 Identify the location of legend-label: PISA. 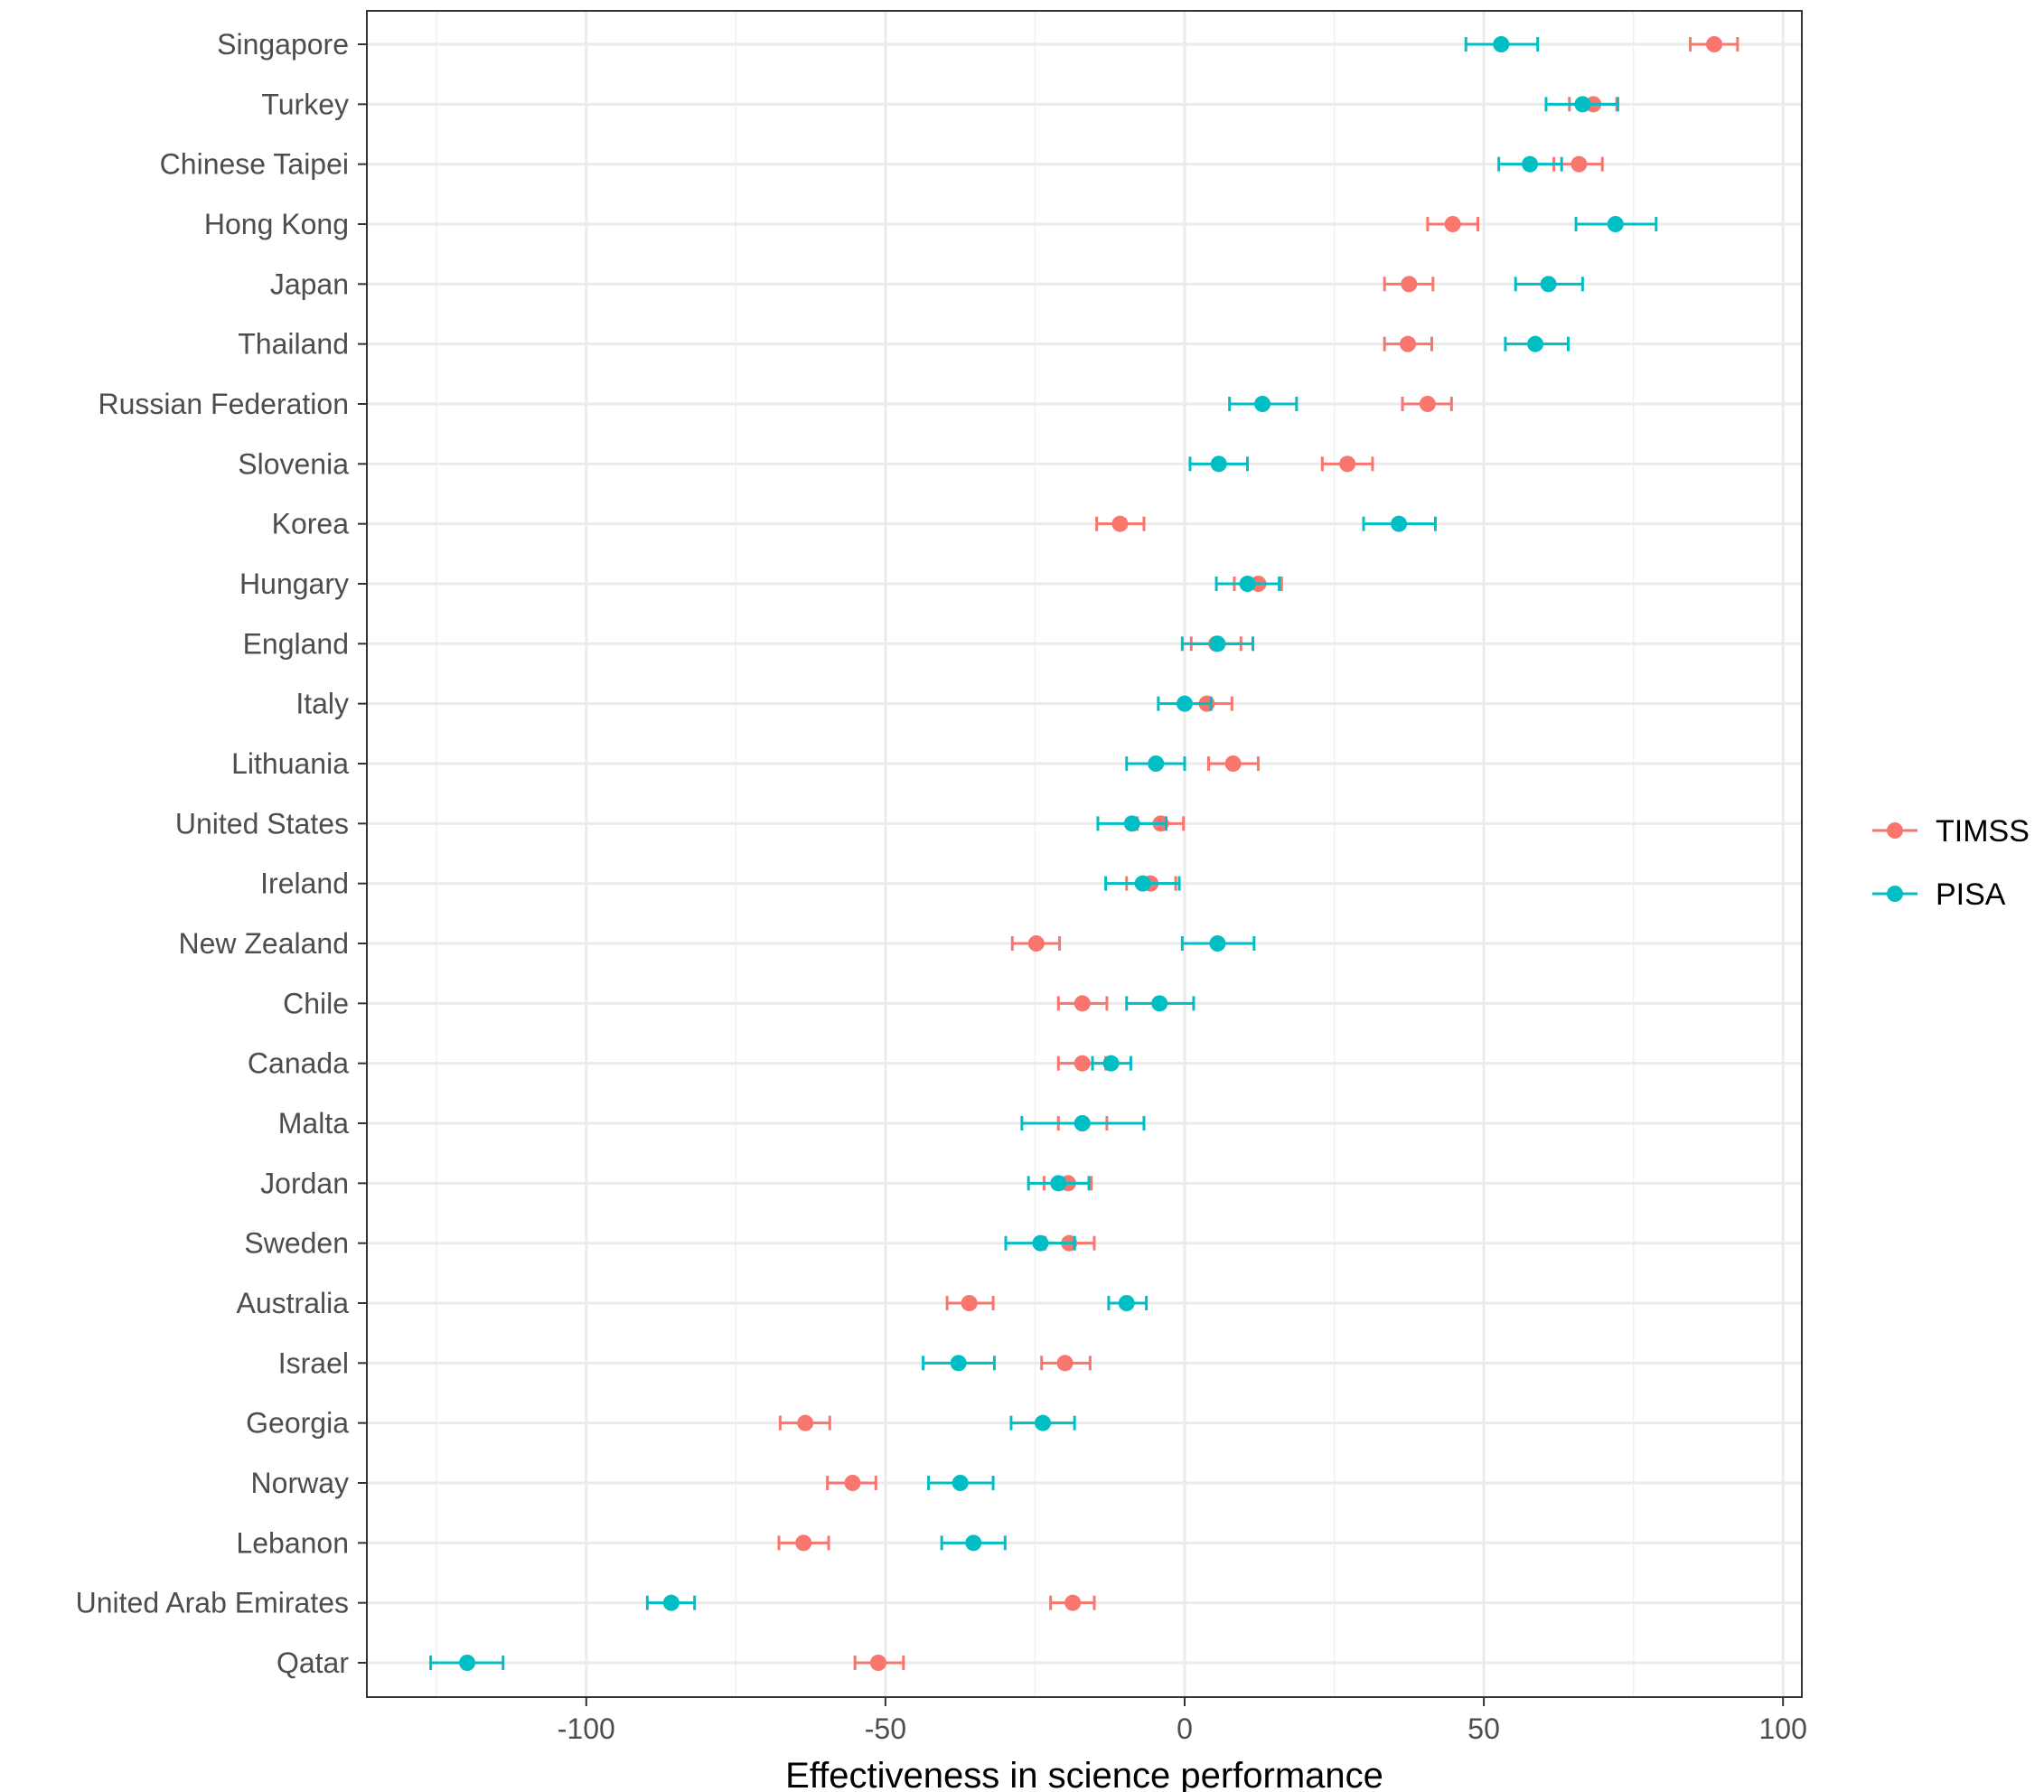
(1971, 894).